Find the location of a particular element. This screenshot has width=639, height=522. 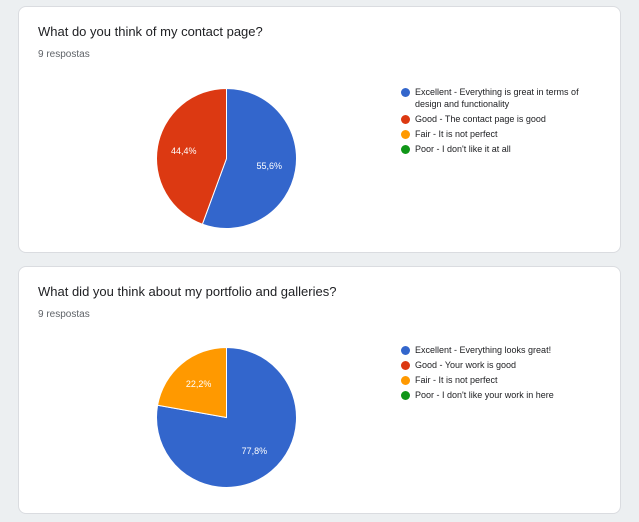

pie-chart: 77,8% 22,2% is located at coordinates (226, 417).